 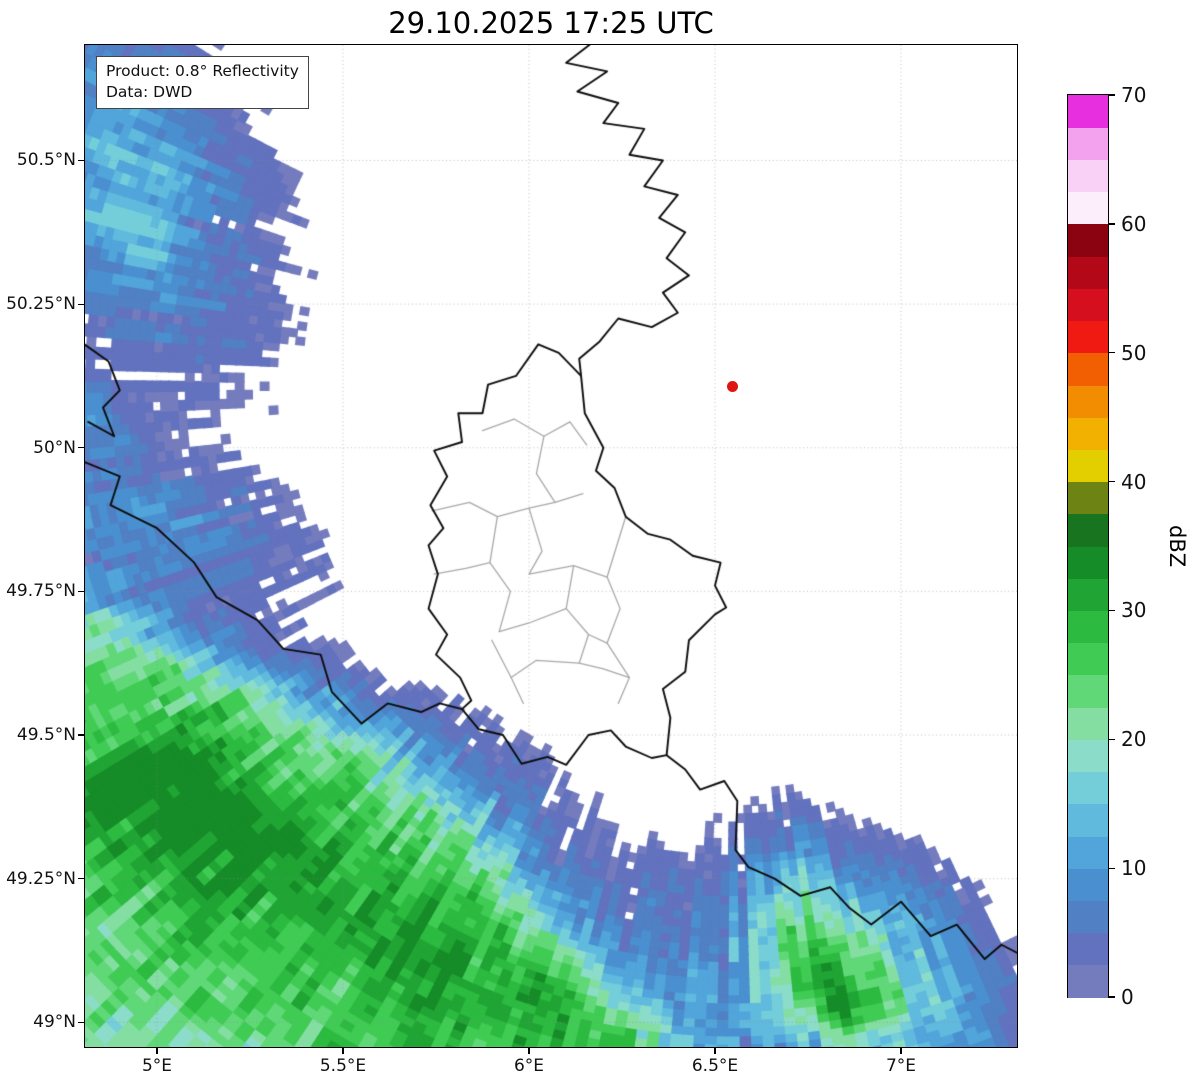 I want to click on info-box: Product: 0.8° Reflectivity Data: DWD, so click(x=202, y=82).